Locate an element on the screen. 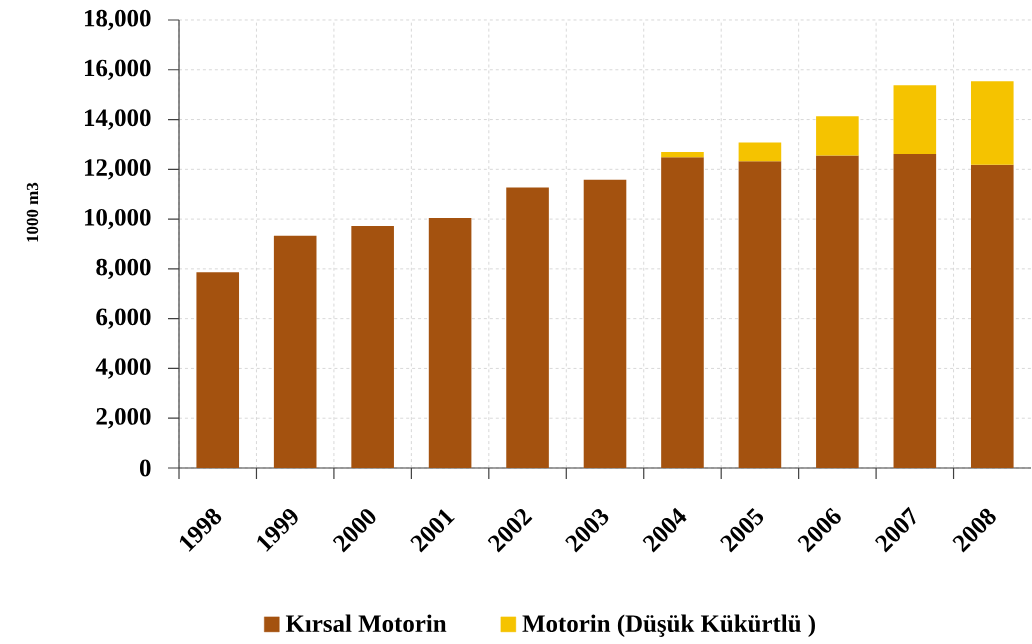 Image resolution: width=1032 pixels, height=644 pixels. y-tick-label: 14,000 is located at coordinates (118, 119).